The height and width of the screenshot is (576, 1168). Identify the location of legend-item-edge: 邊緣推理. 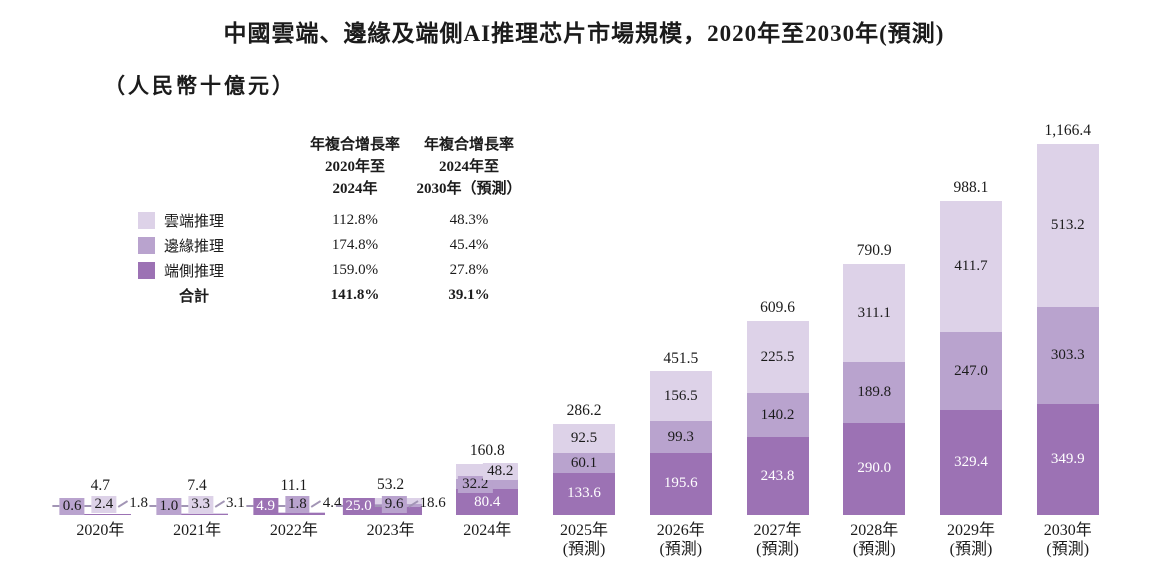
(218, 245).